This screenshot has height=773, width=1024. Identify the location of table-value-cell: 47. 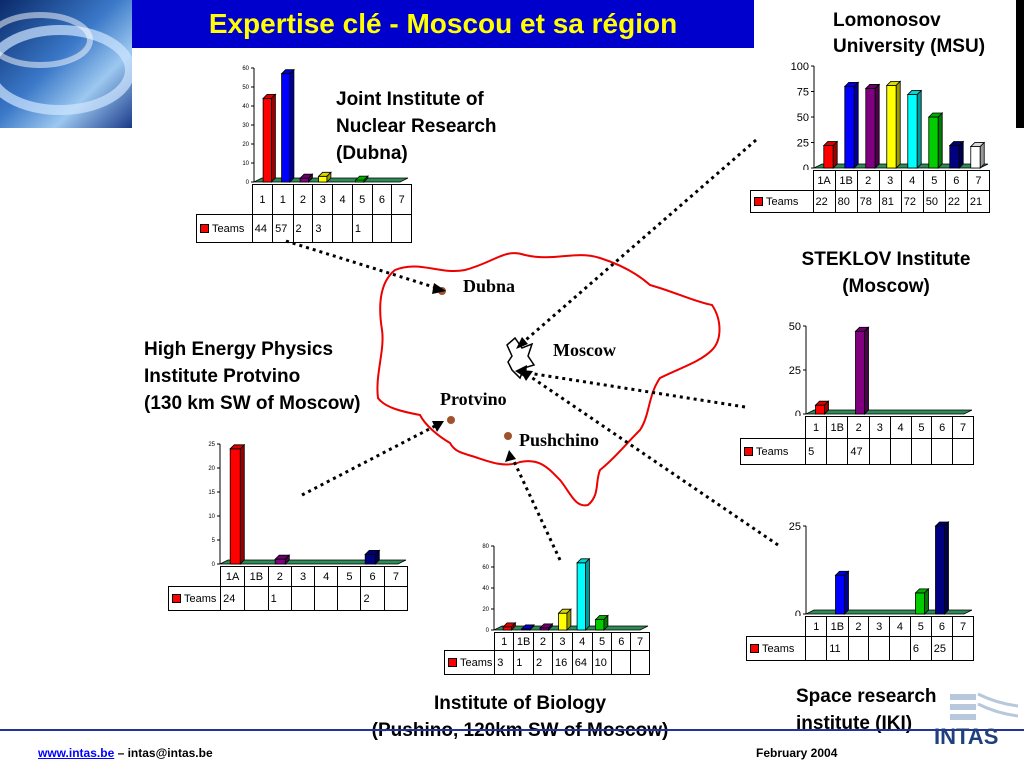
(858, 451).